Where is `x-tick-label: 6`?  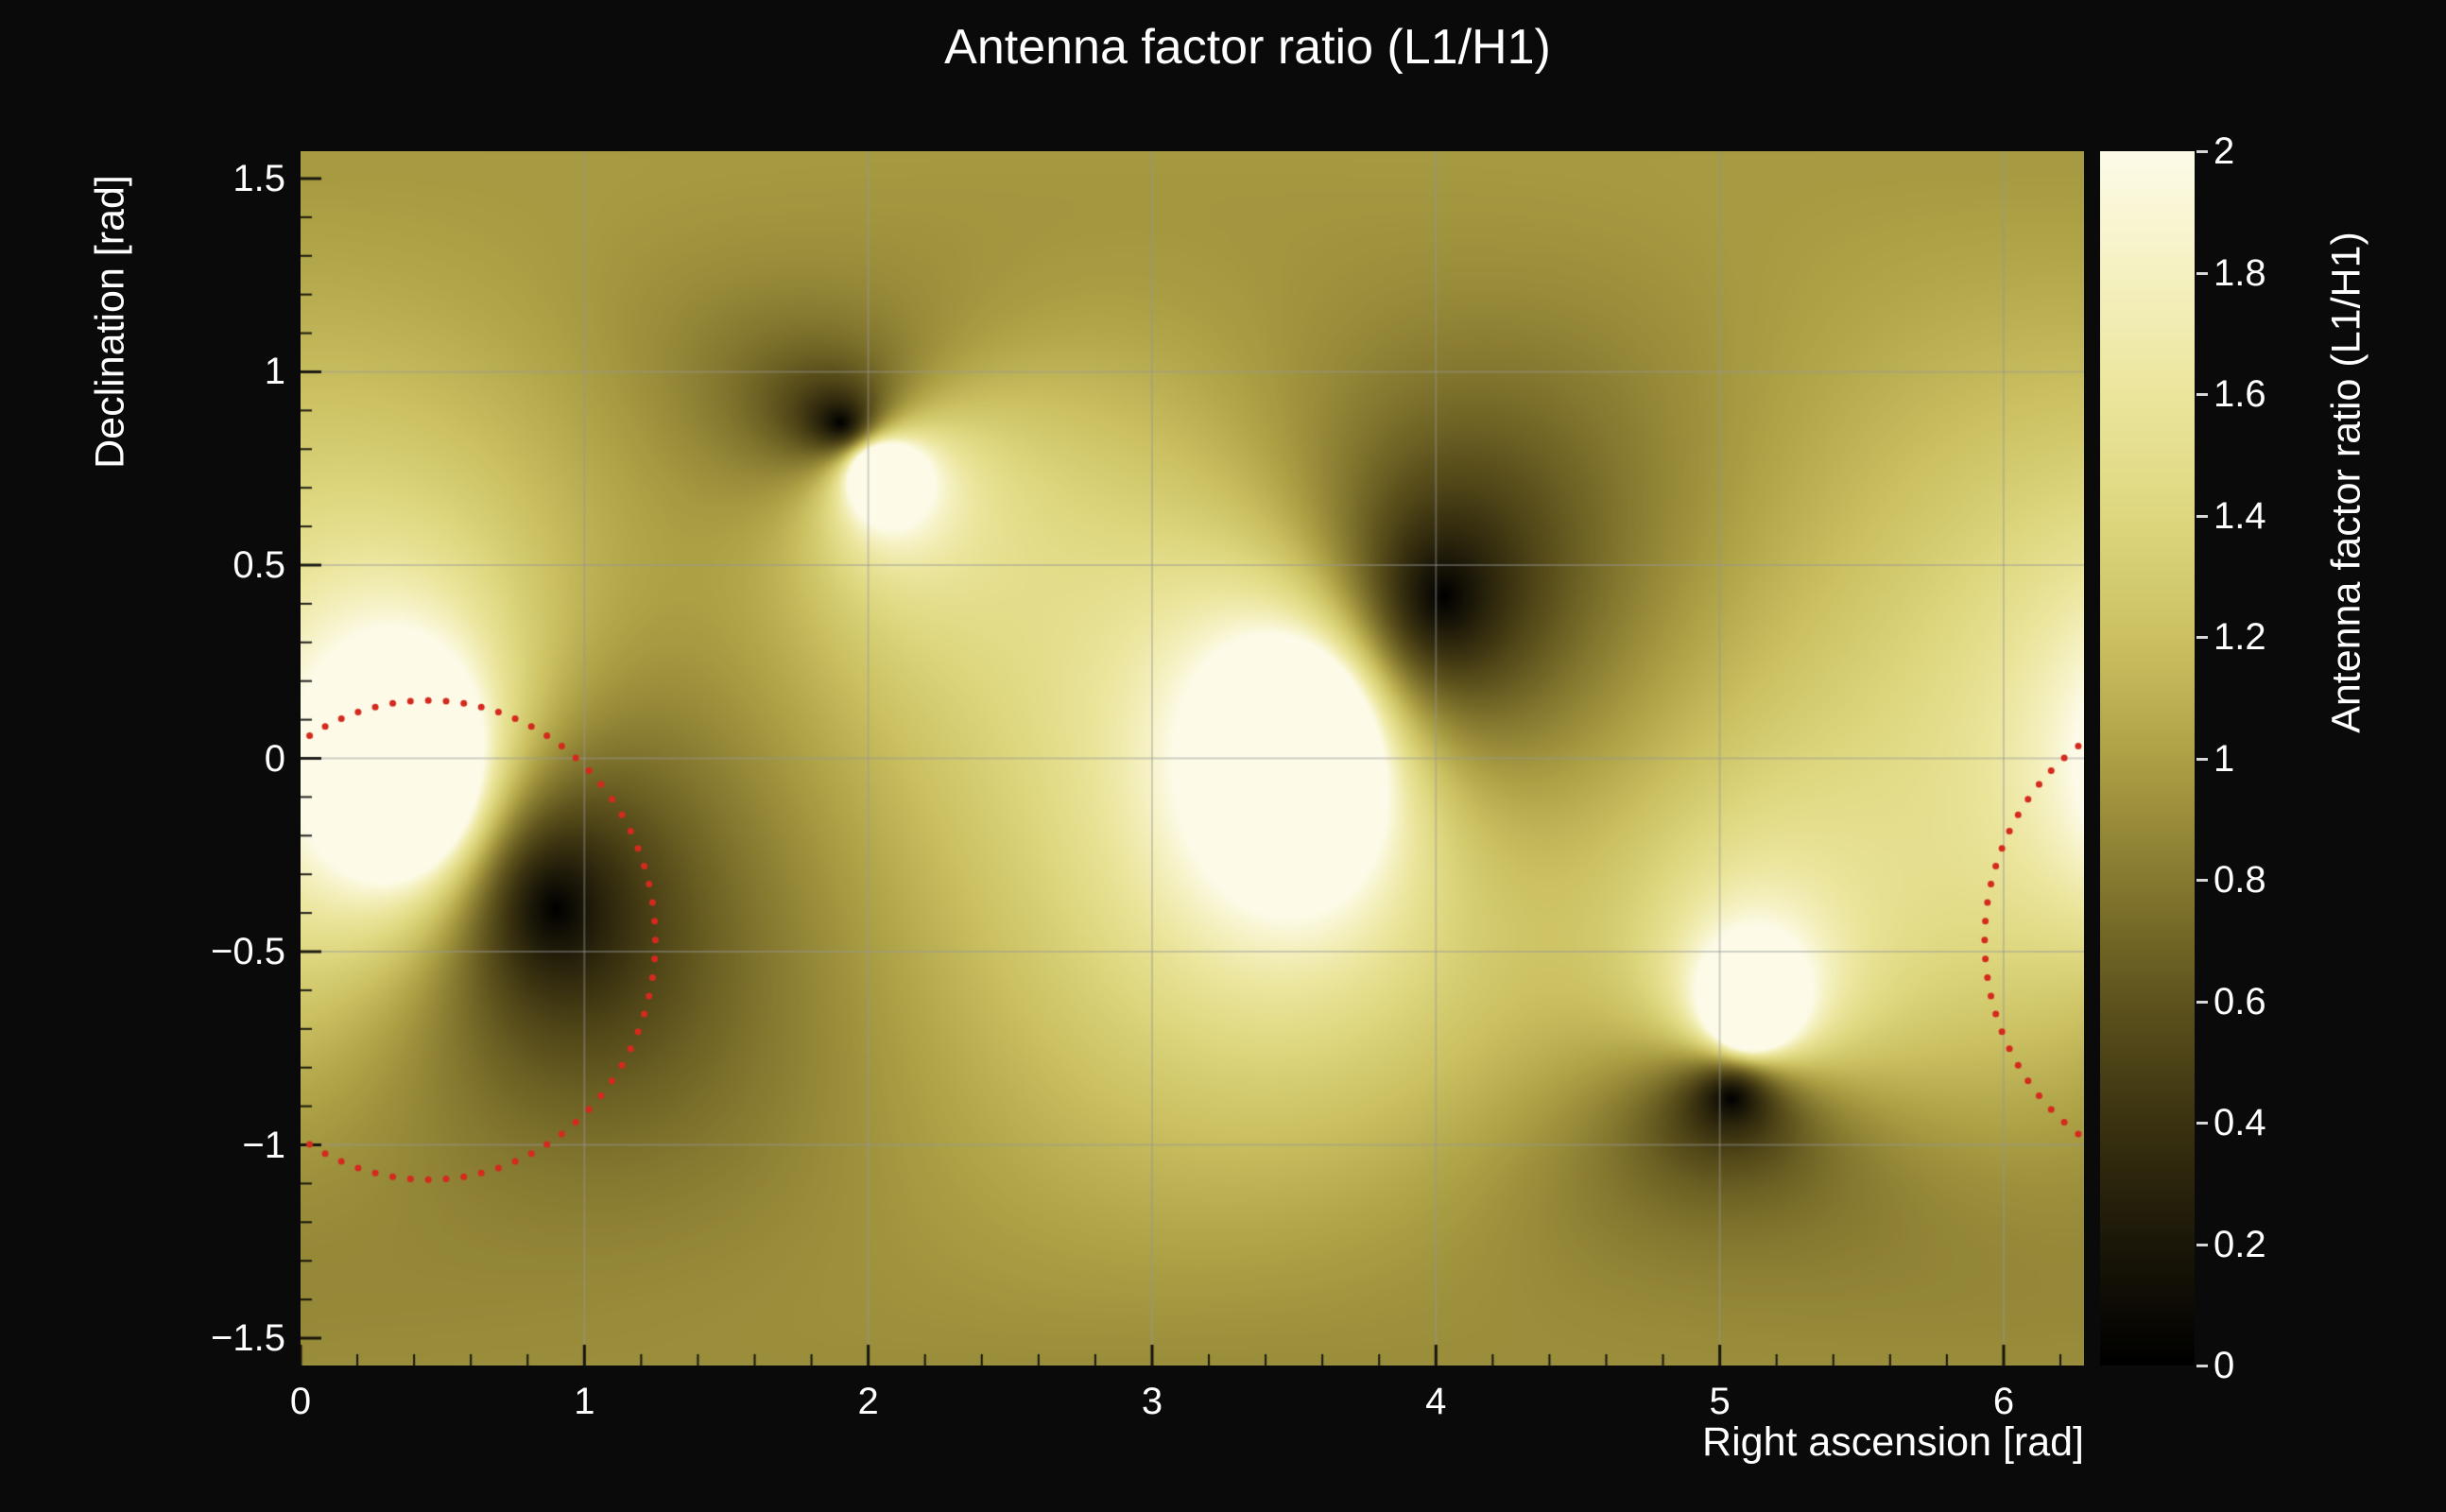
x-tick-label: 6 is located at coordinates (2003, 1401).